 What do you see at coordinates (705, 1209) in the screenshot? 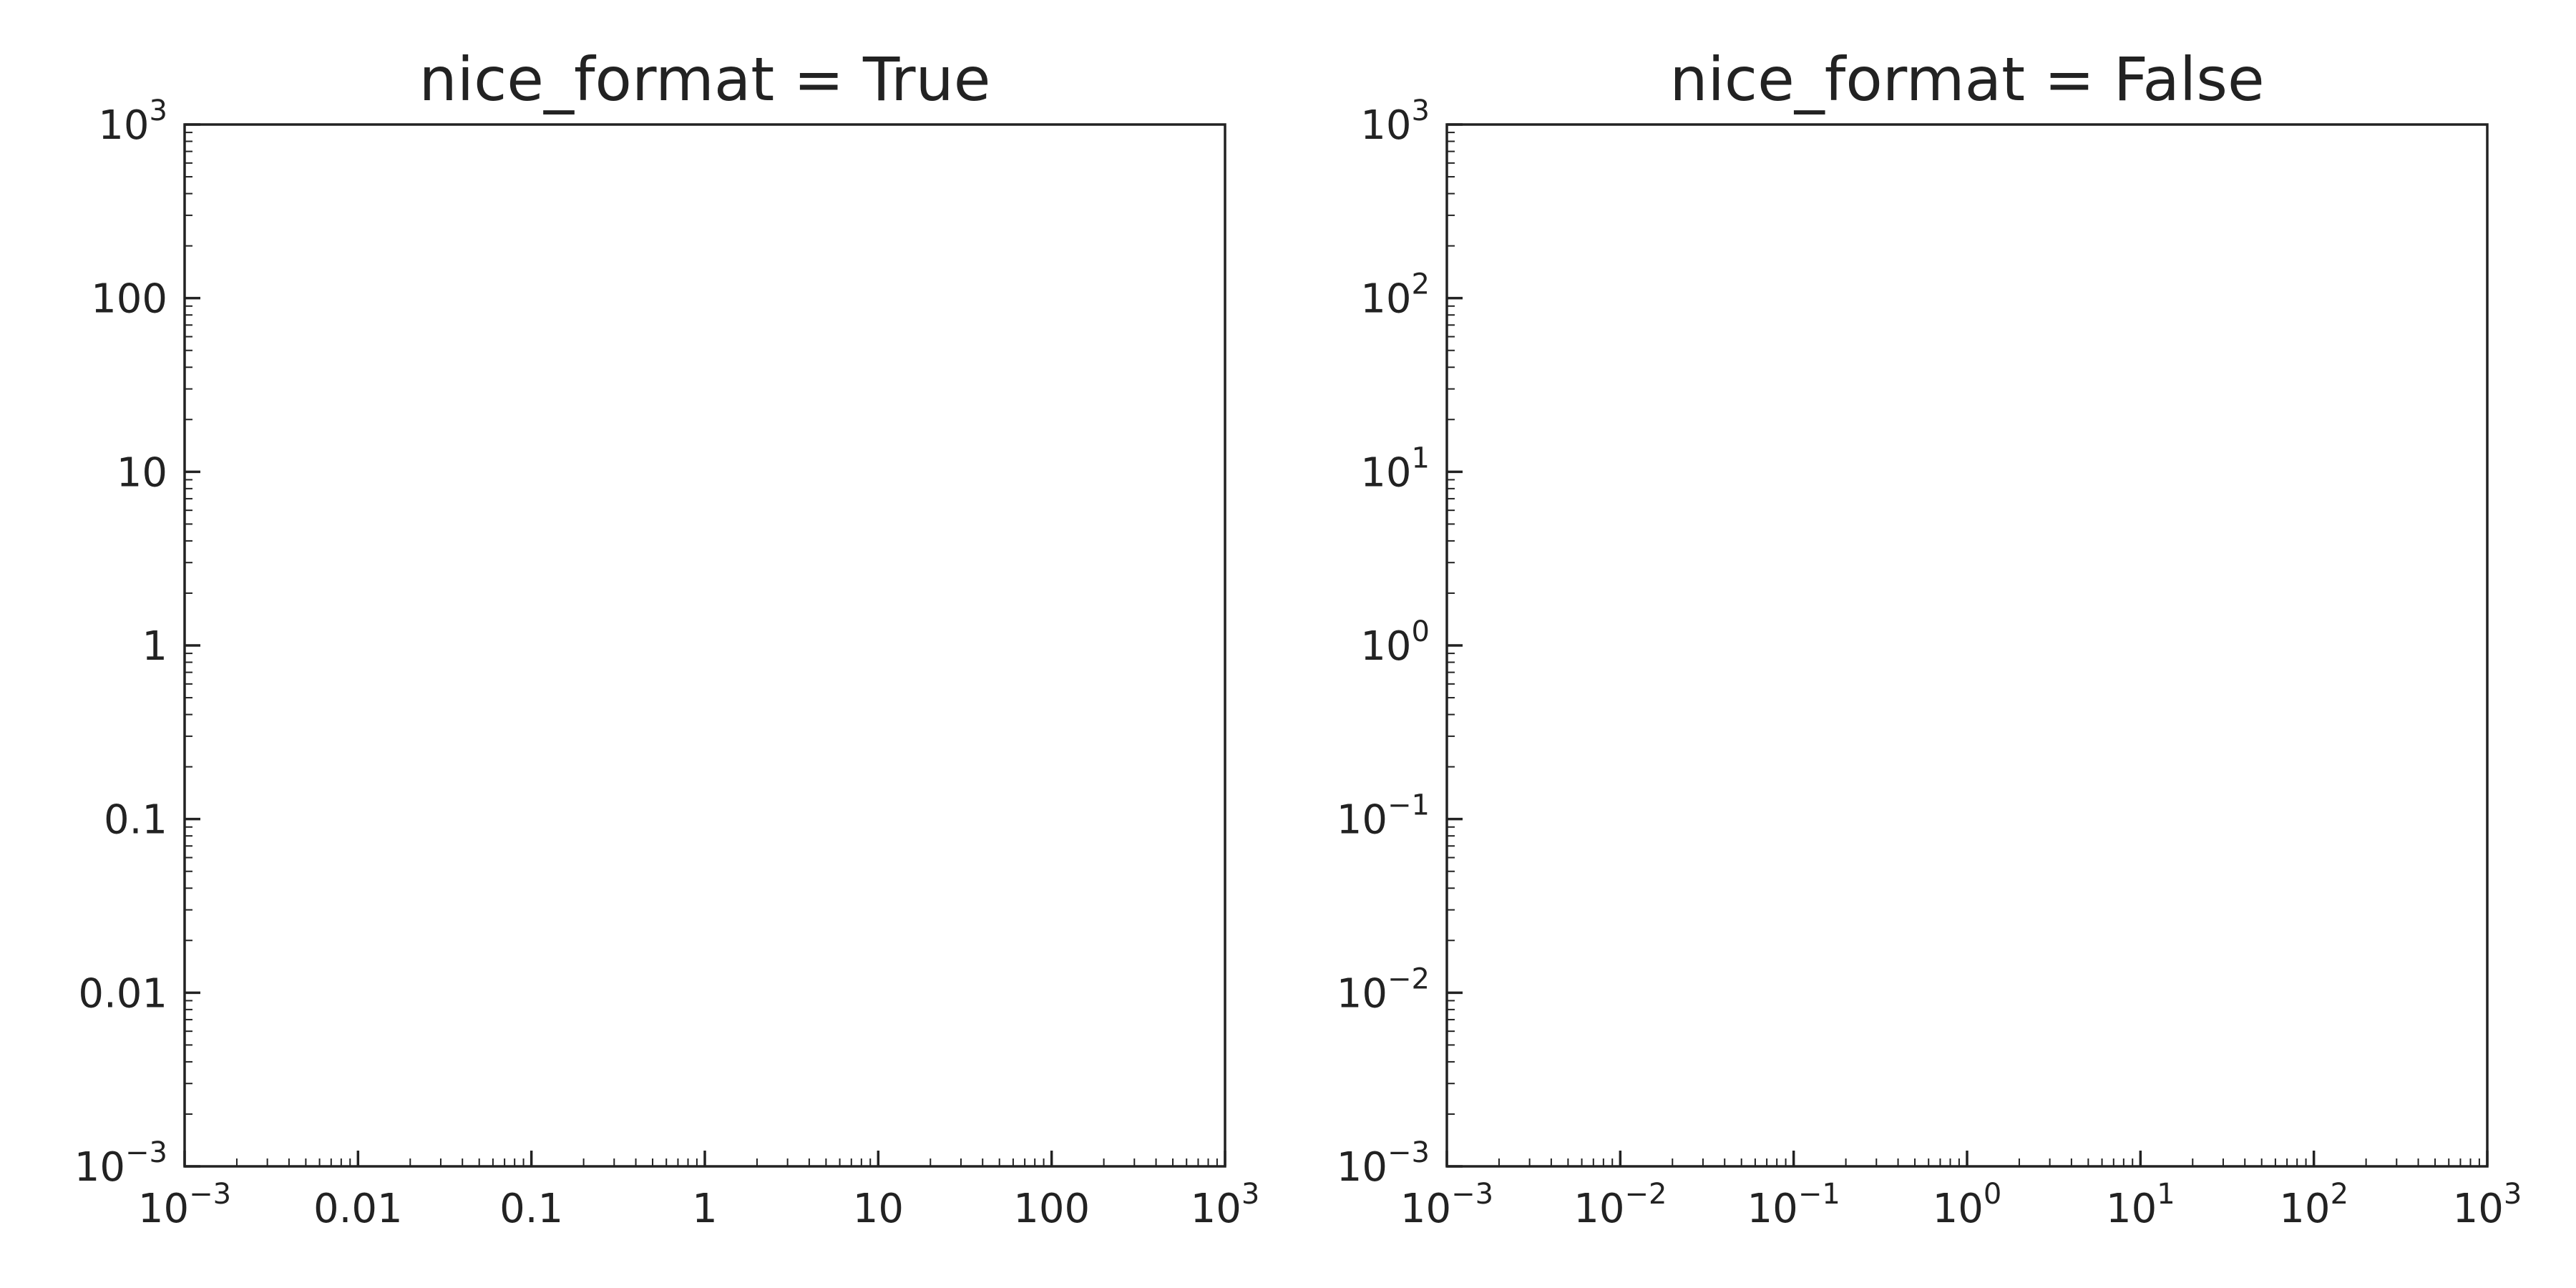
I see `x-tick-label: 1` at bounding box center [705, 1209].